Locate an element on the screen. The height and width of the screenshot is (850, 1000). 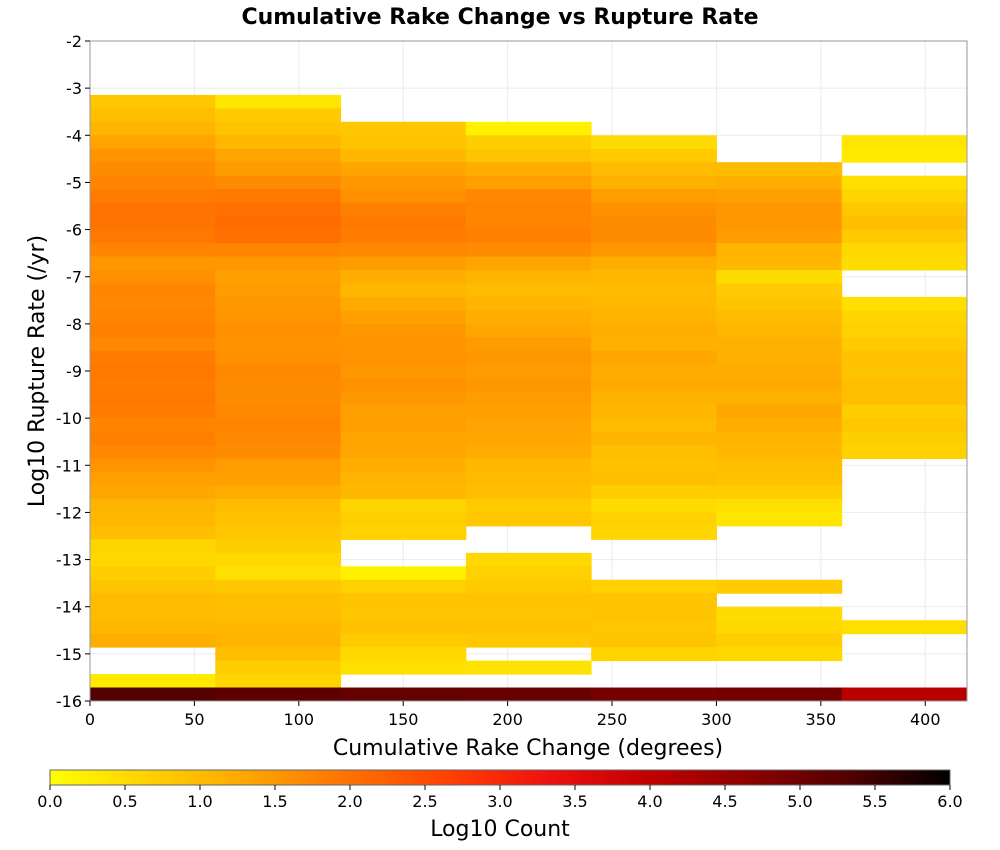
y-tick-label: -16 is located at coordinates (69, 701).